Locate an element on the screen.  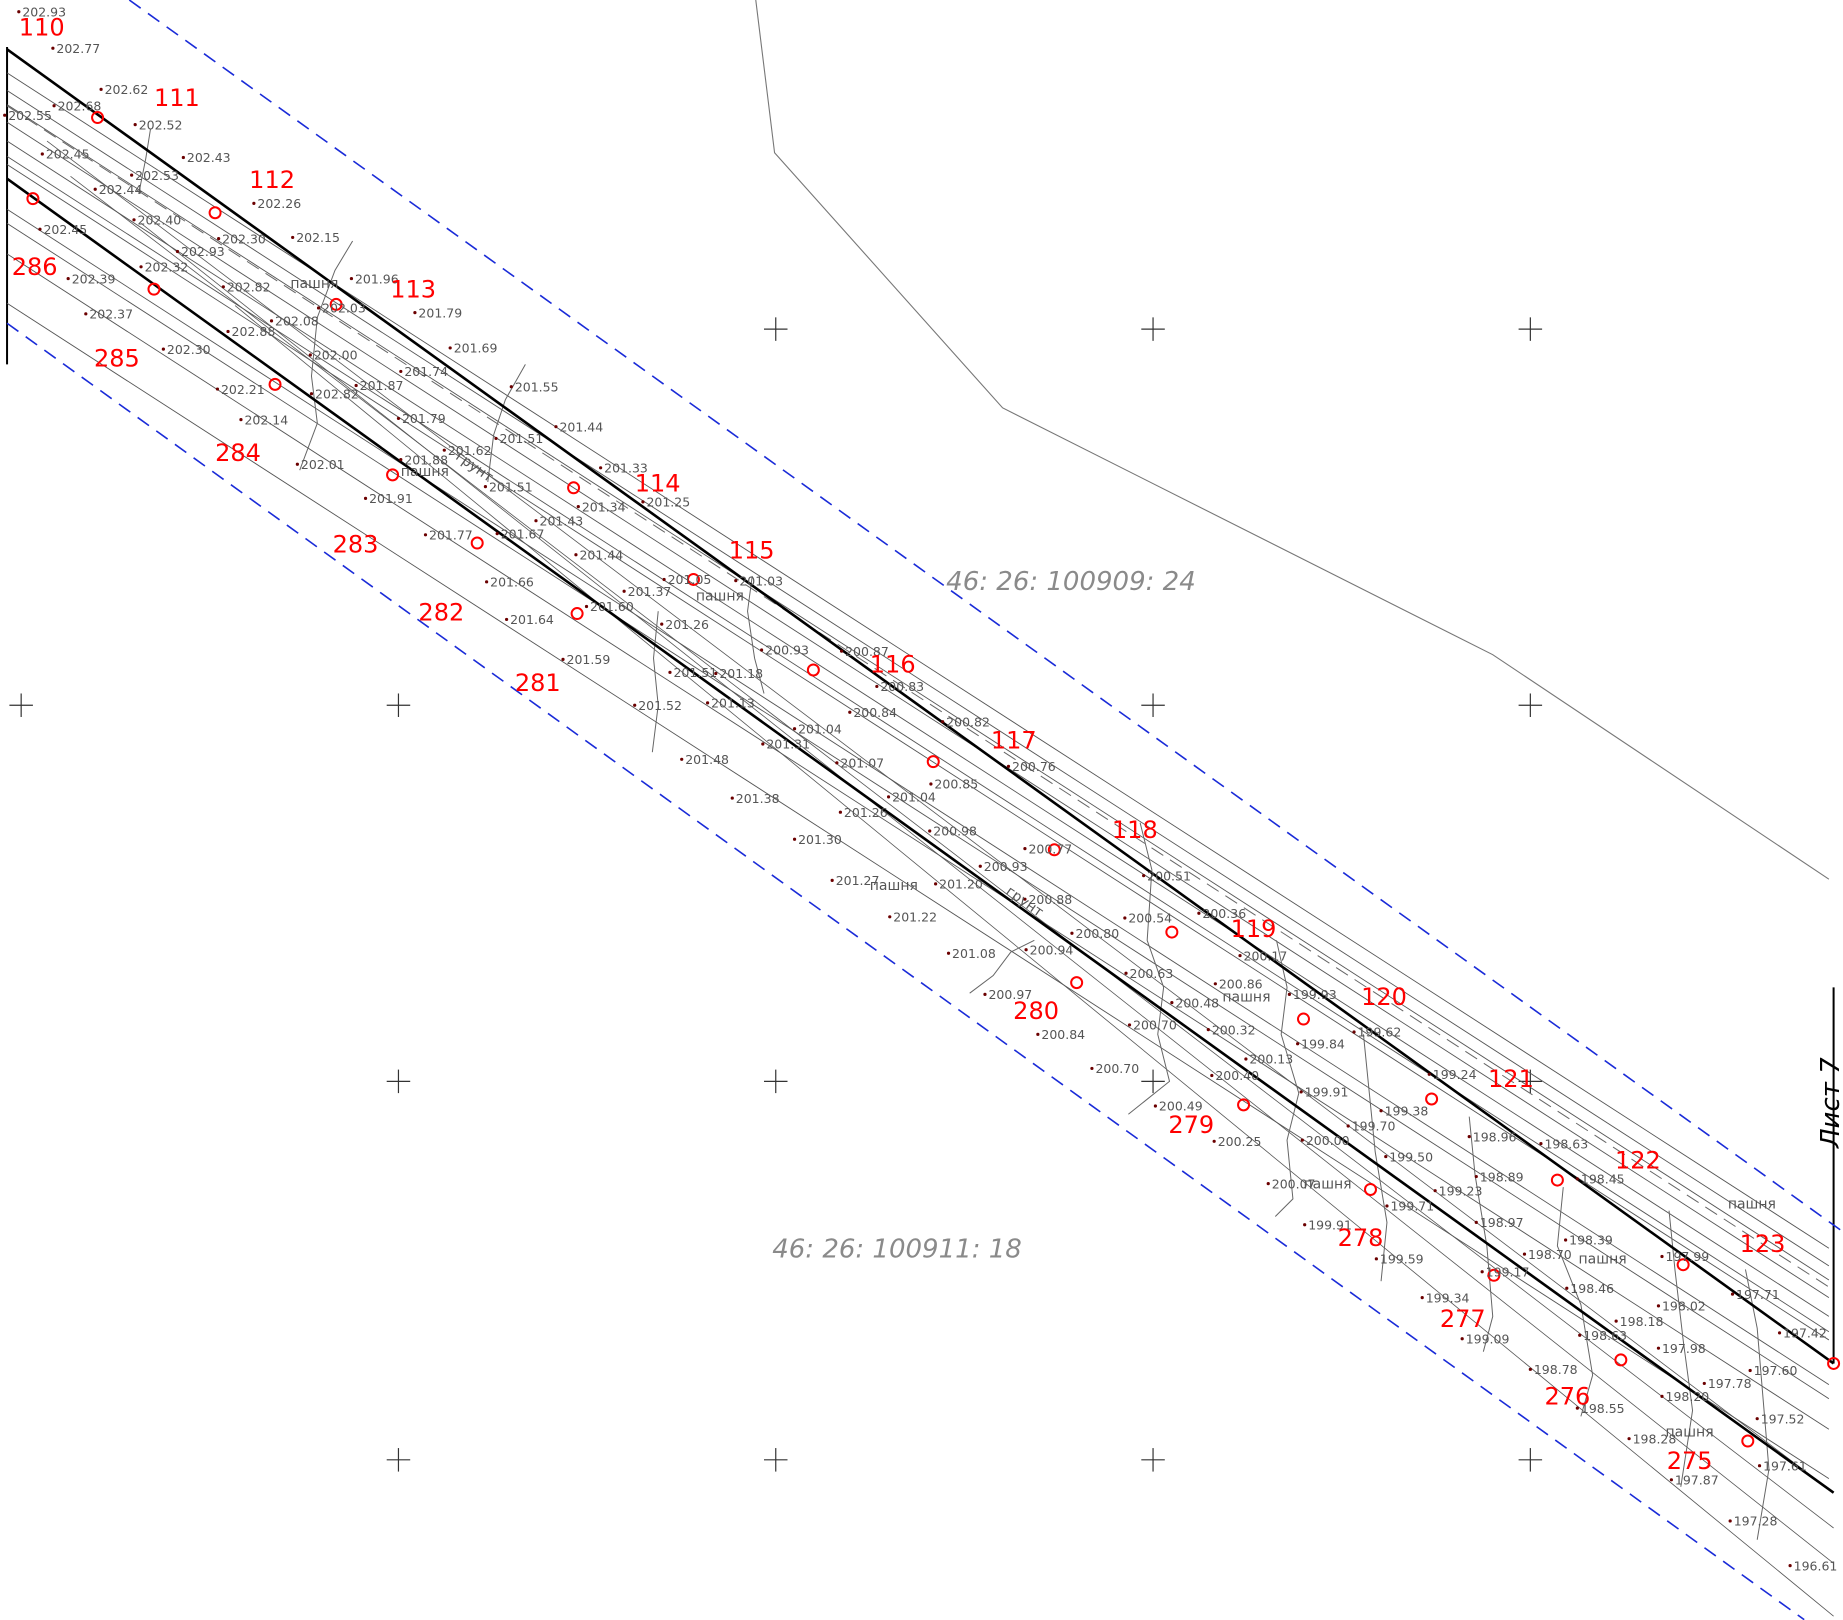
elevation-mark: 202.52 is located at coordinates (158, 124).